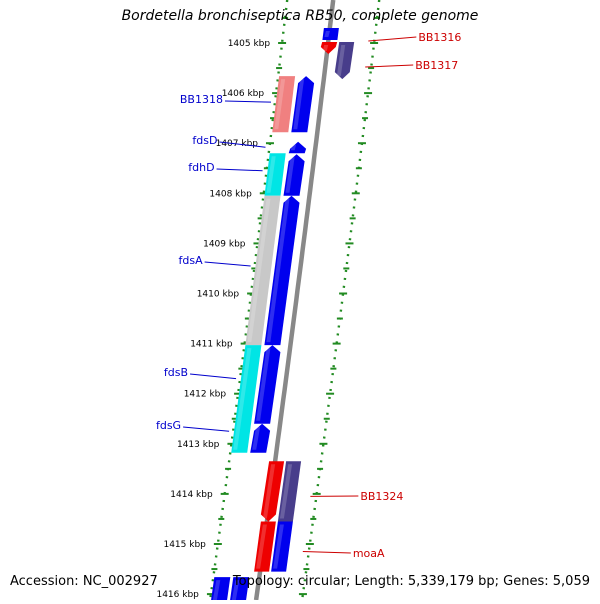  What do you see at coordinates (184, 545) in the screenshot?
I see `kbp-label: 1415 kbp` at bounding box center [184, 545].